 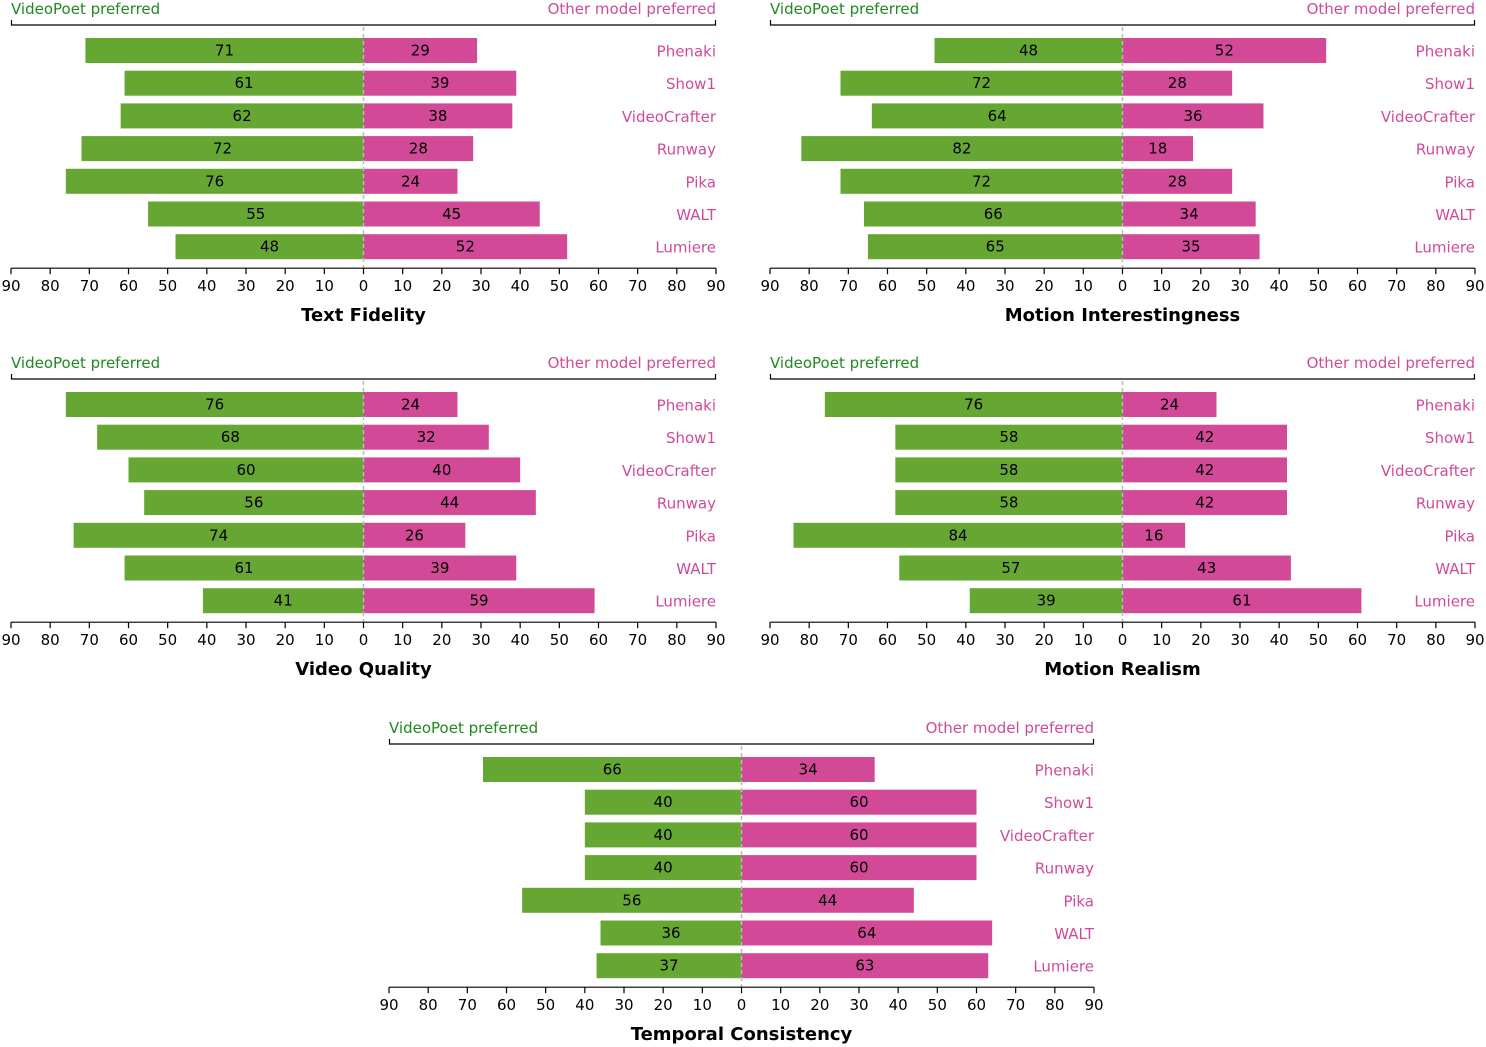 What do you see at coordinates (1204, 503) in the screenshot?
I see `value-label-other: 42` at bounding box center [1204, 503].